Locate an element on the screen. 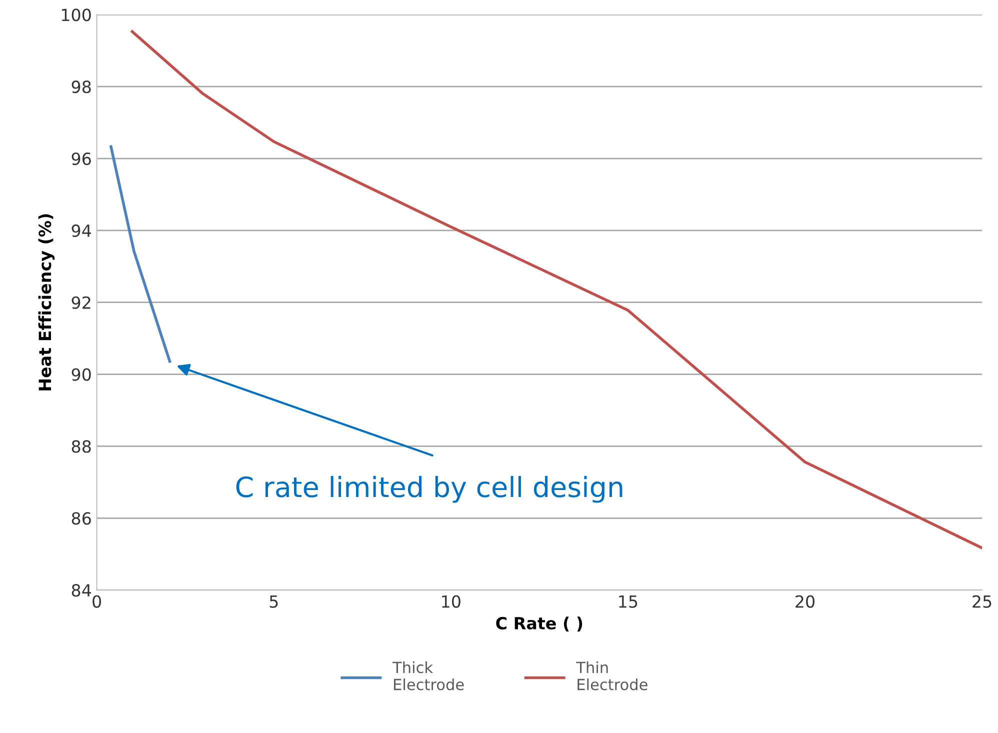  y-tick-label: 90 is located at coordinates (81, 374).